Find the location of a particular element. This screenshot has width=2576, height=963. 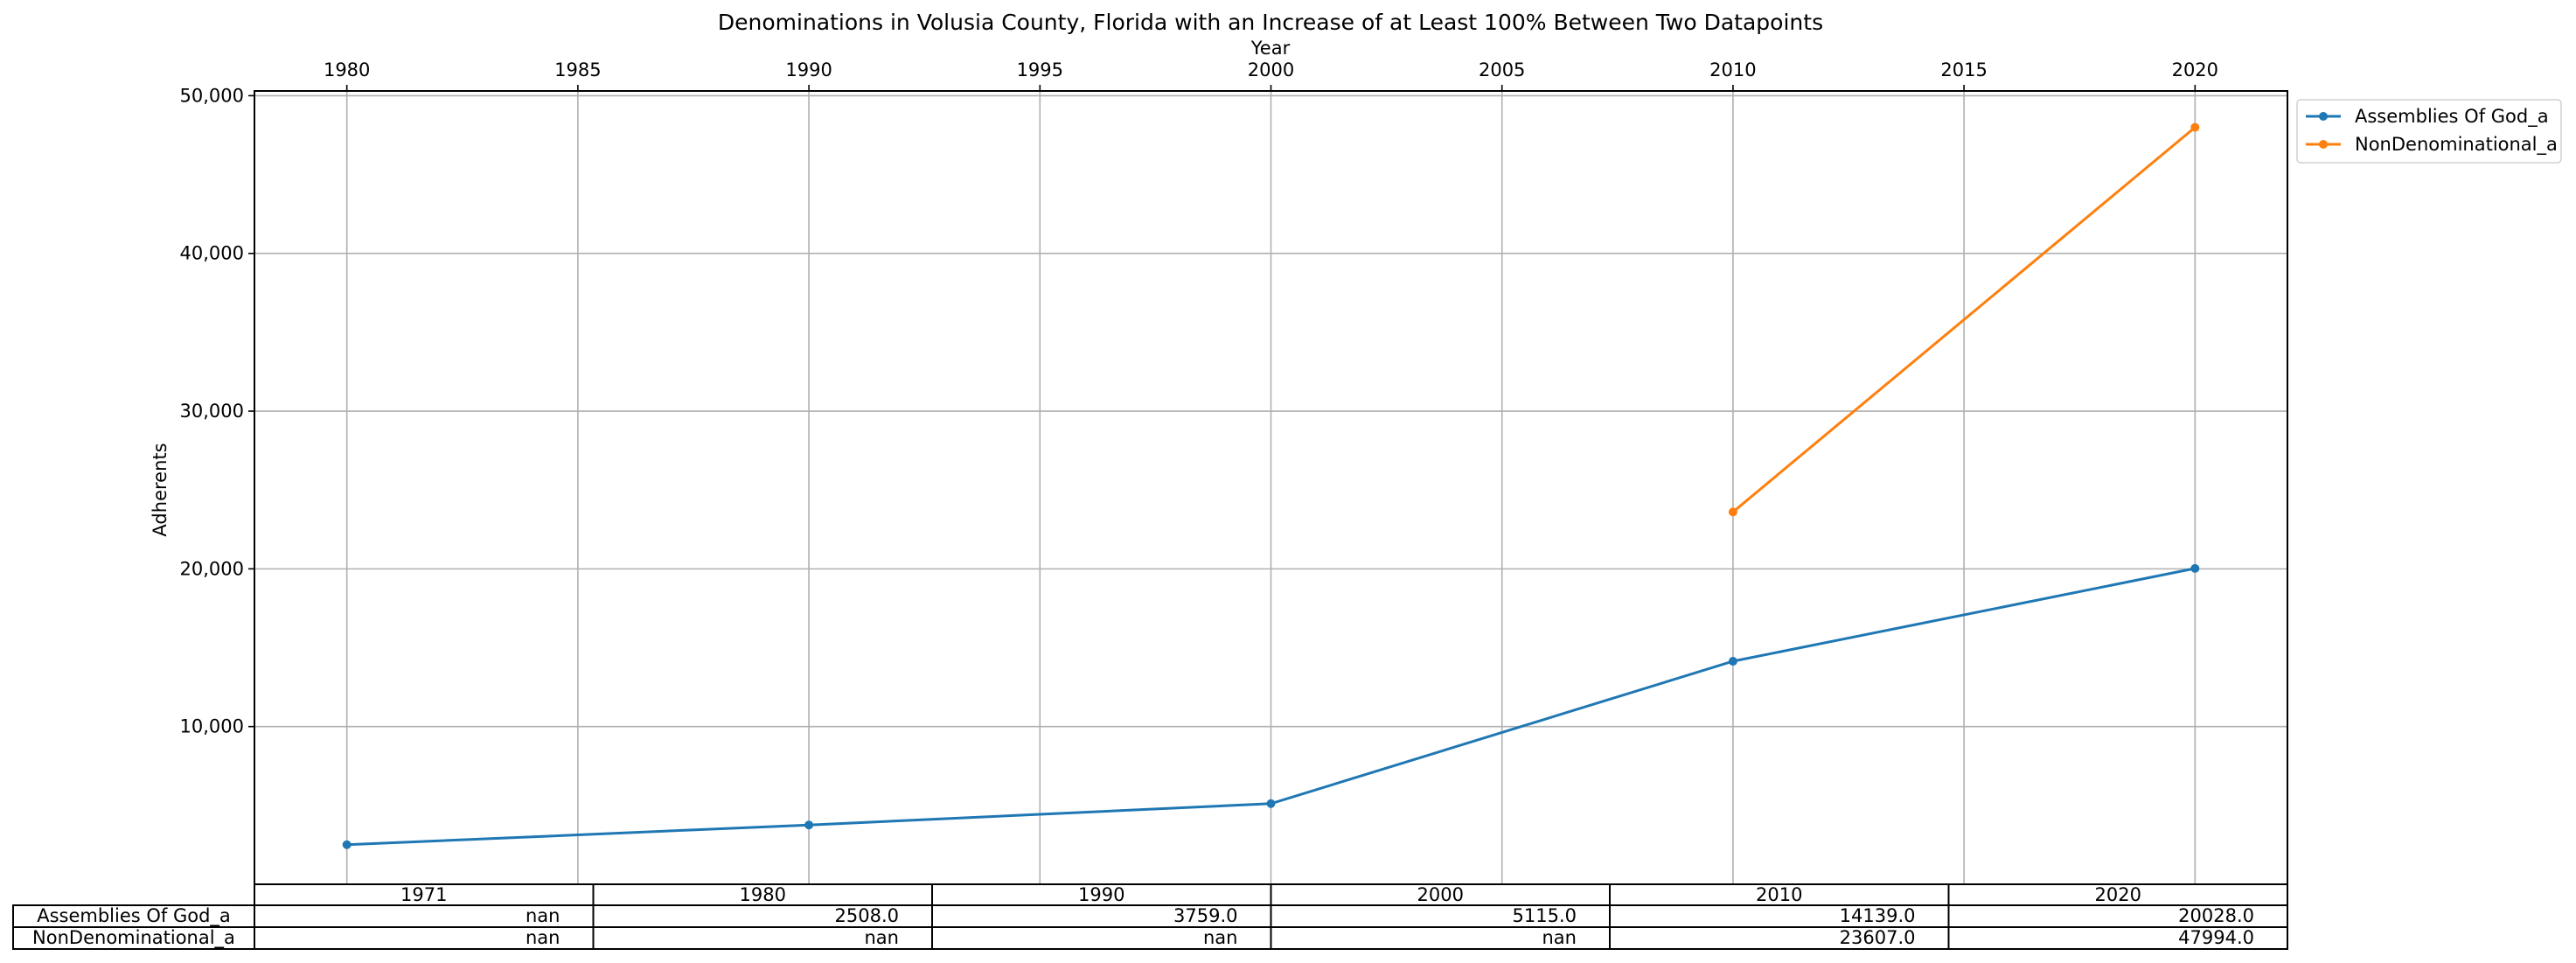

table-header-cell: 2010 is located at coordinates (1779, 895).